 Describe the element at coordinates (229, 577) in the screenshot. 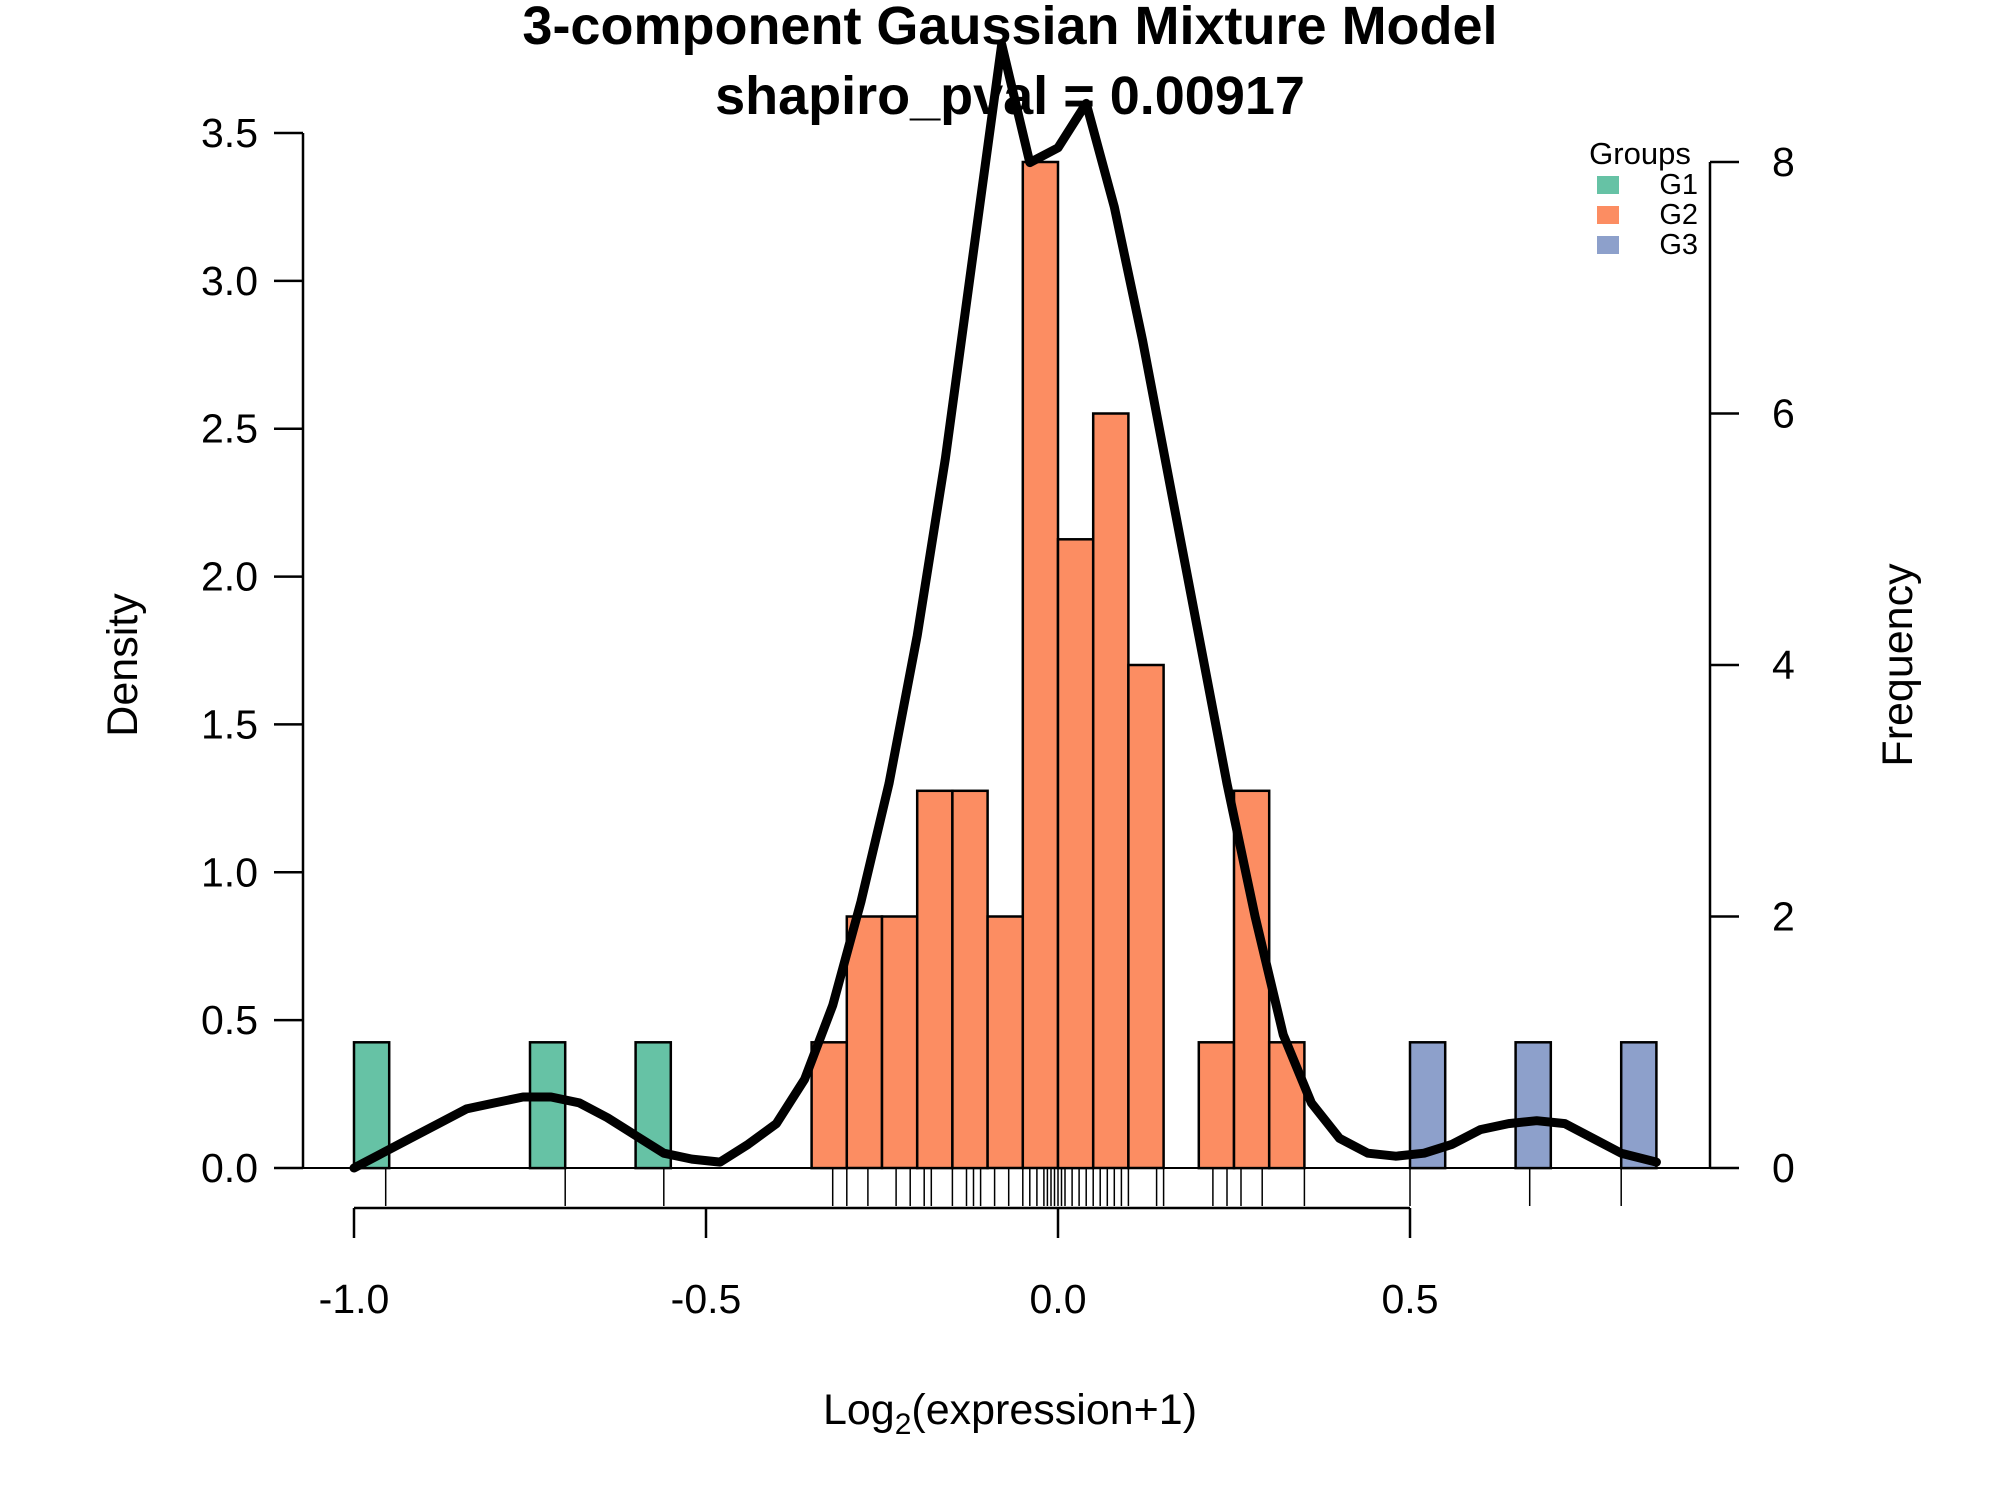

I see `left-axis-tick-label: 2.0` at that location.